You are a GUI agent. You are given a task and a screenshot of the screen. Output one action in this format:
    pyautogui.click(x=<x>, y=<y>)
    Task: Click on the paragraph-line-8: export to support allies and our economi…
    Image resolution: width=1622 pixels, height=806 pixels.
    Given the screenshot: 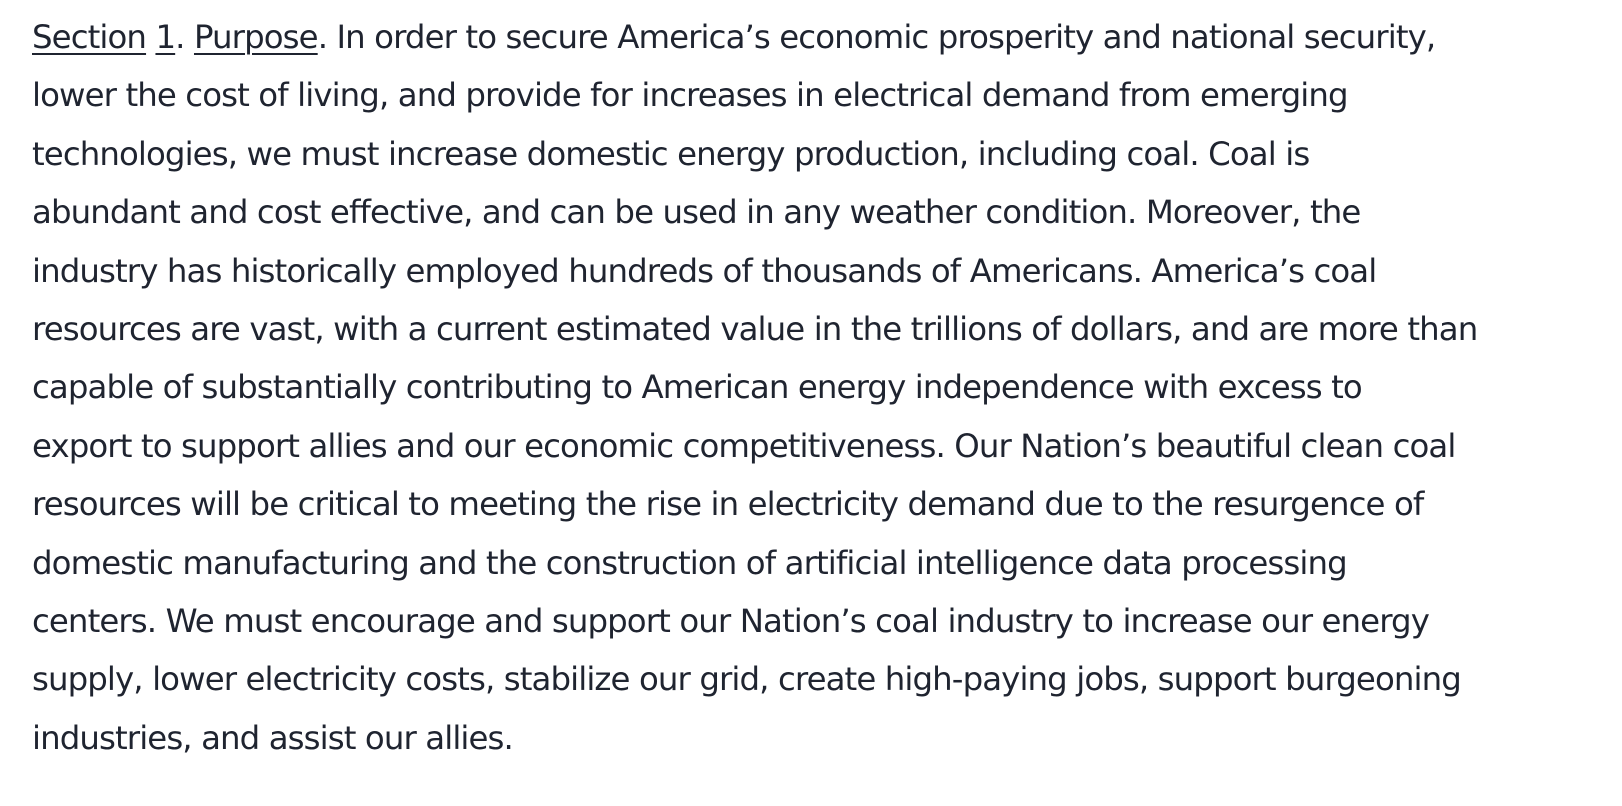 What is the action you would take?
    pyautogui.click(x=744, y=445)
    